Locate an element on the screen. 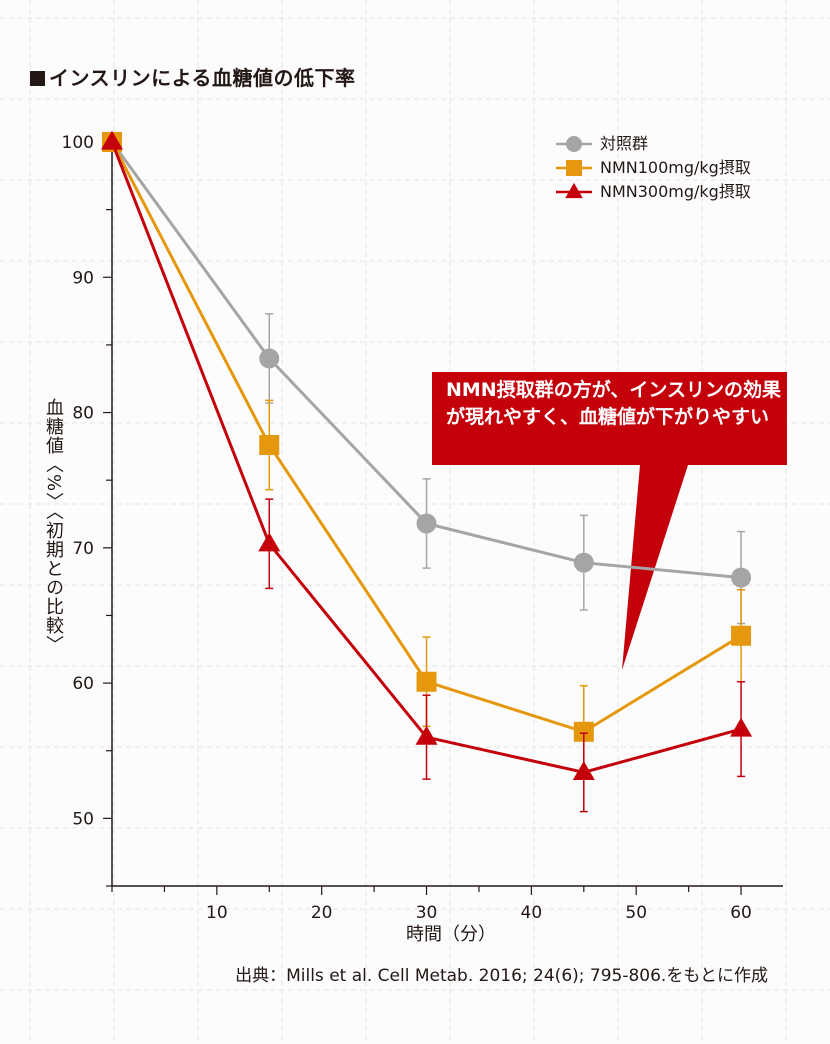  y-axis-label: 血糖値〈%〉〈初期との比較〉 is located at coordinates (53, 526).